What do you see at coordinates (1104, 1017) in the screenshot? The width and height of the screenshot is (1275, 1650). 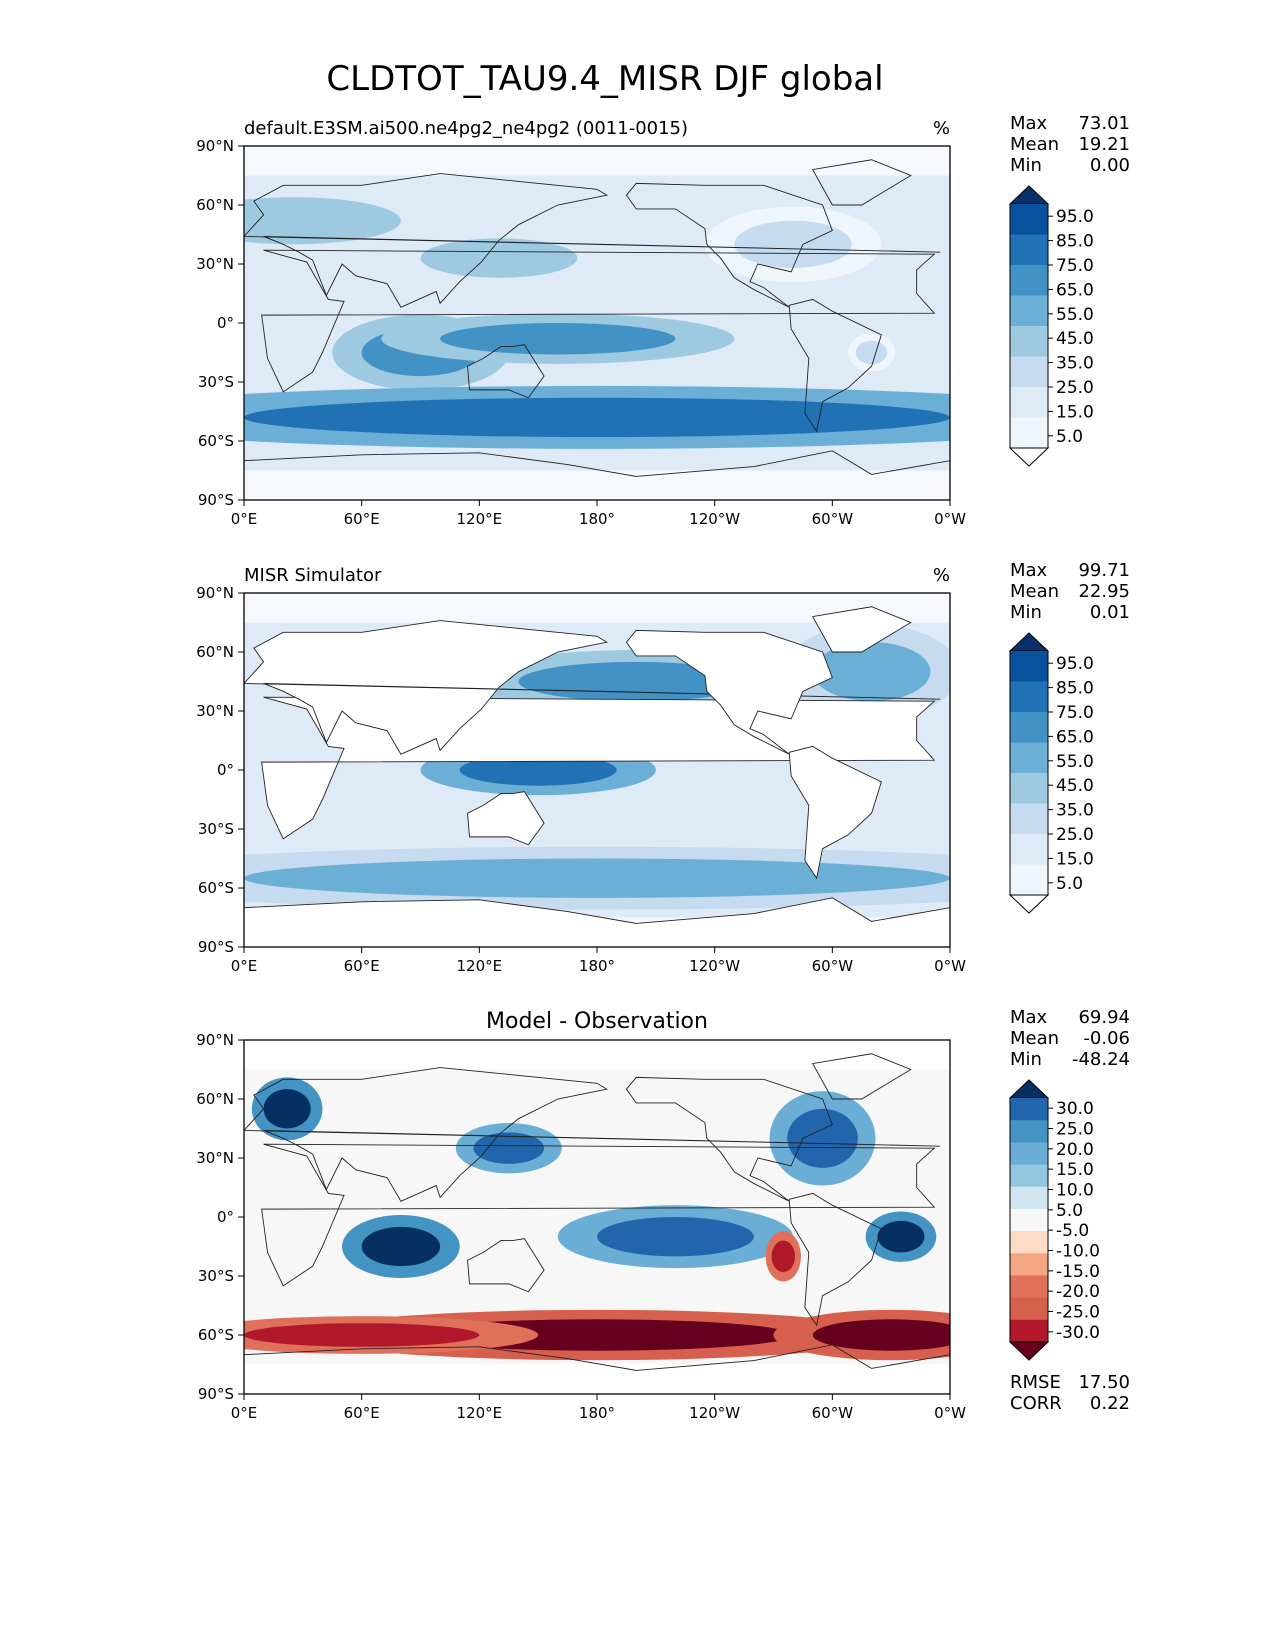 I see `stat-value: 69.94` at bounding box center [1104, 1017].